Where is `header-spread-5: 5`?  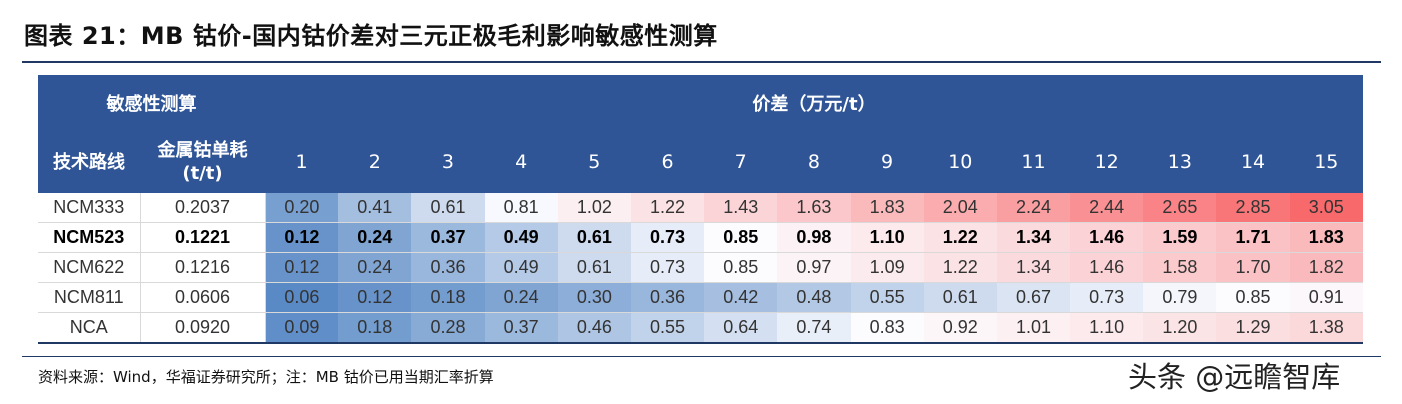
header-spread-5: 5 is located at coordinates (594, 162).